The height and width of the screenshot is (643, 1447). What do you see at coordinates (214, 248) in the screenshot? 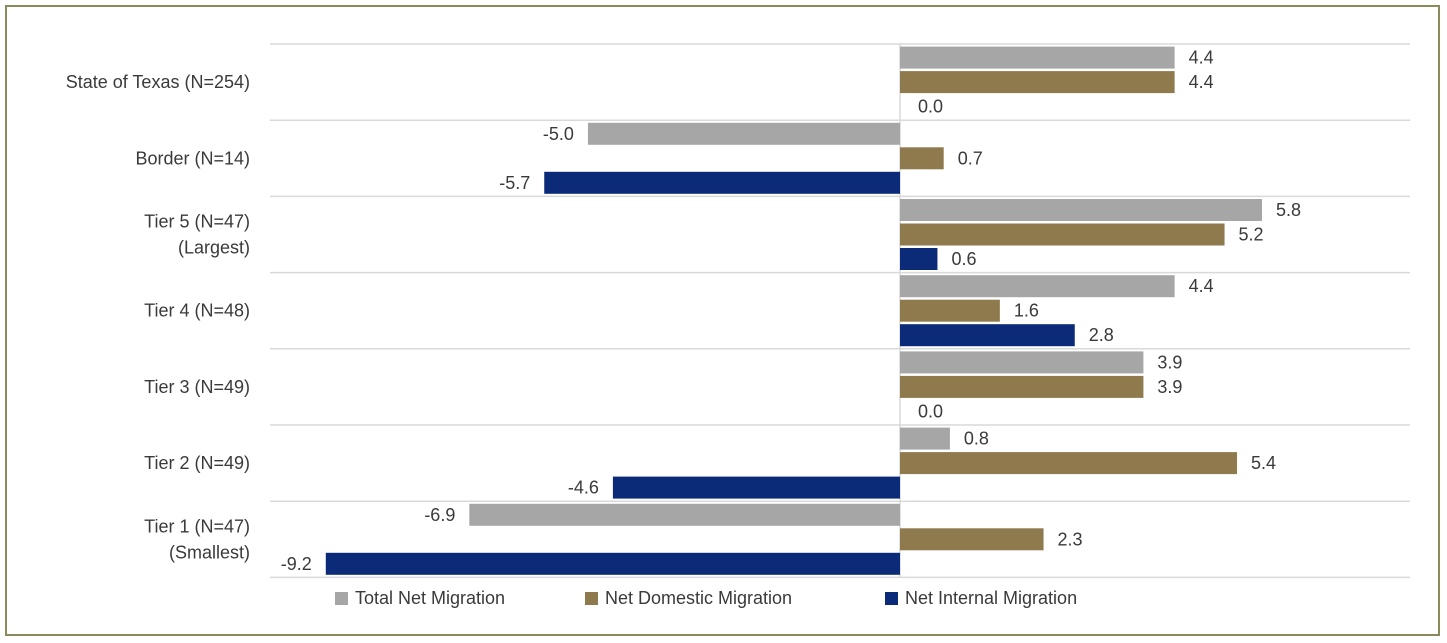
I see `category-label: (Largest)` at bounding box center [214, 248].